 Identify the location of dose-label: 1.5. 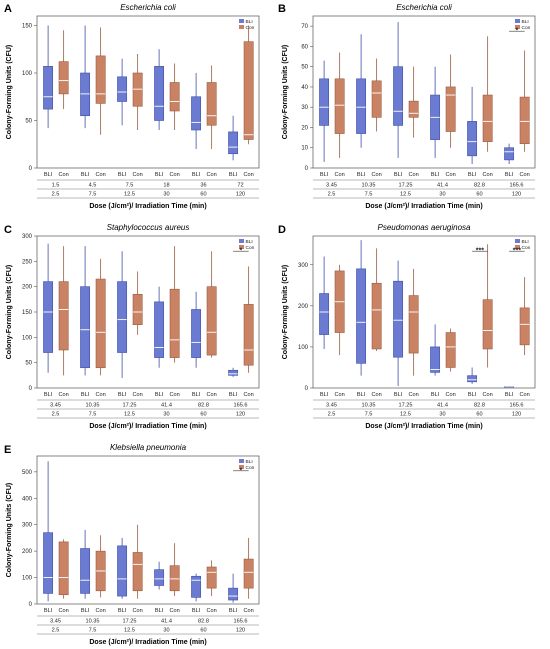
(56, 186).